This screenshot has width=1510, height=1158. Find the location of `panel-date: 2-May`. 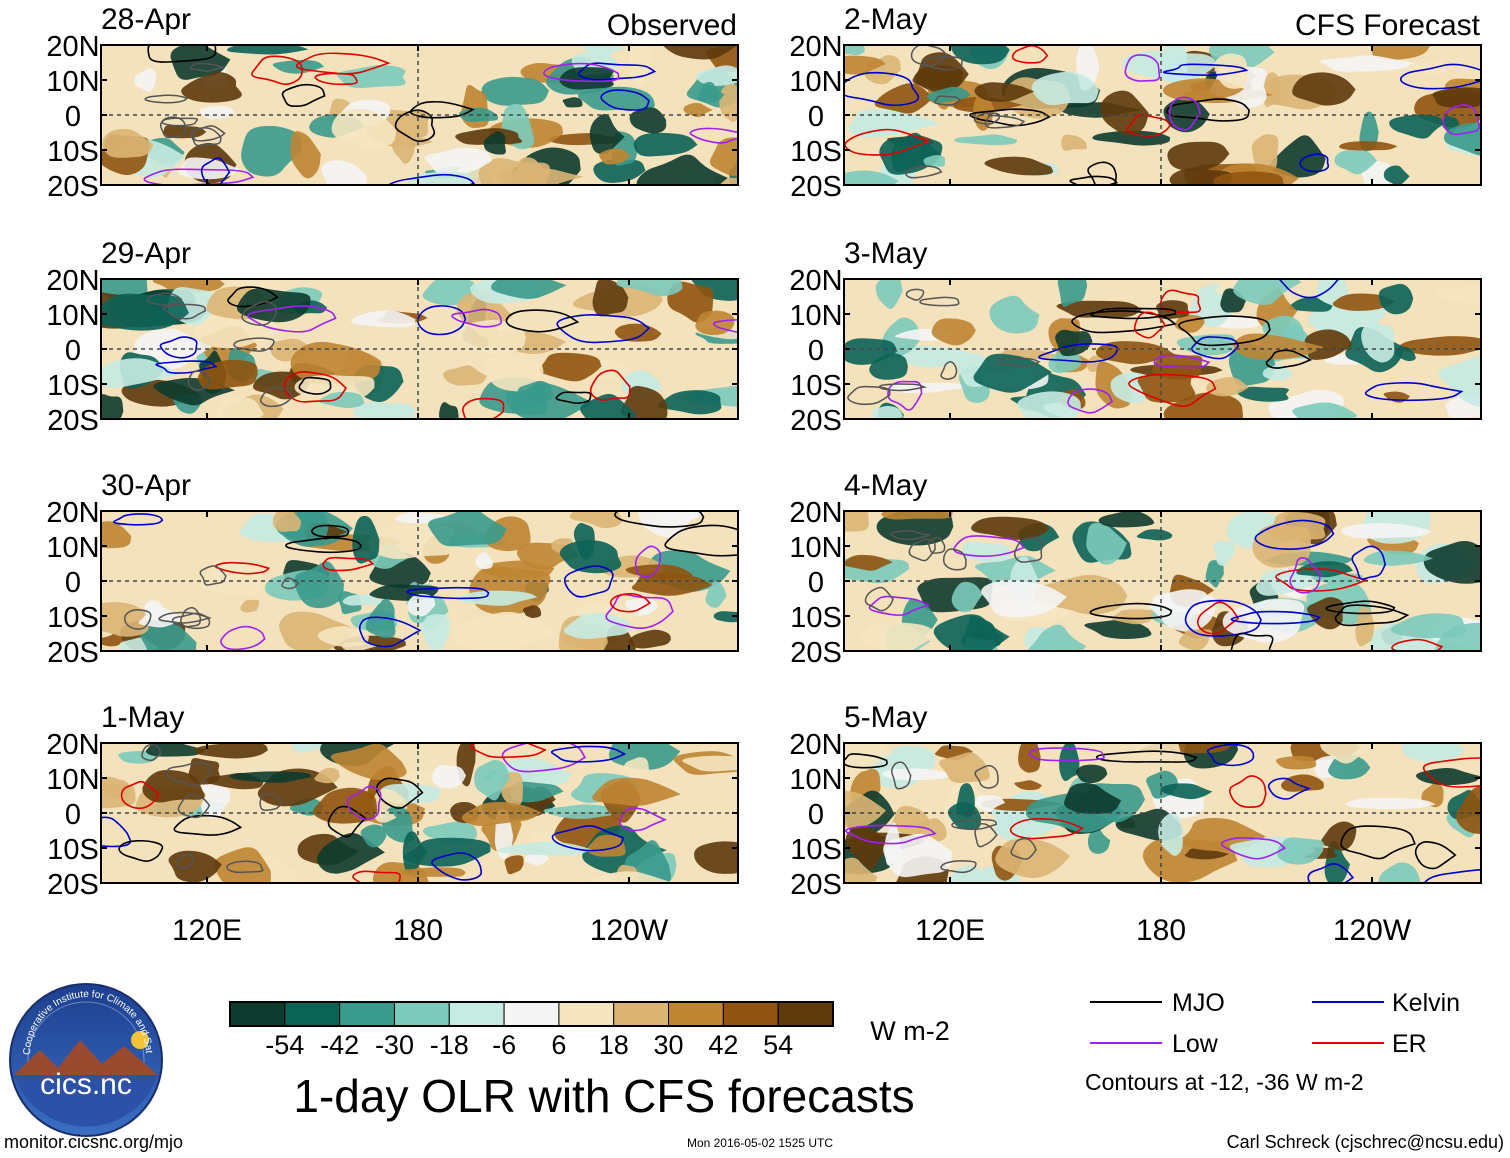

panel-date: 2-May is located at coordinates (885, 19).